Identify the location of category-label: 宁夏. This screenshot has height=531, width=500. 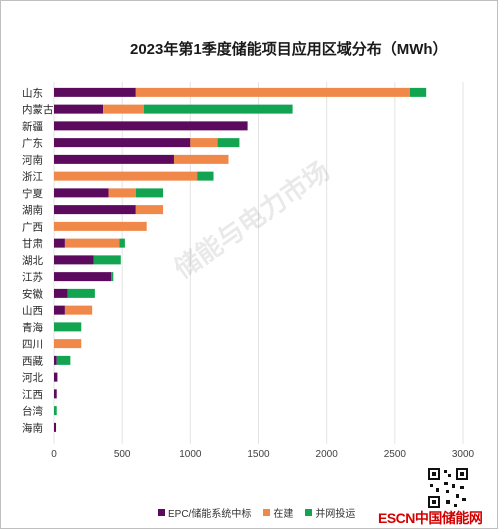
(32, 193).